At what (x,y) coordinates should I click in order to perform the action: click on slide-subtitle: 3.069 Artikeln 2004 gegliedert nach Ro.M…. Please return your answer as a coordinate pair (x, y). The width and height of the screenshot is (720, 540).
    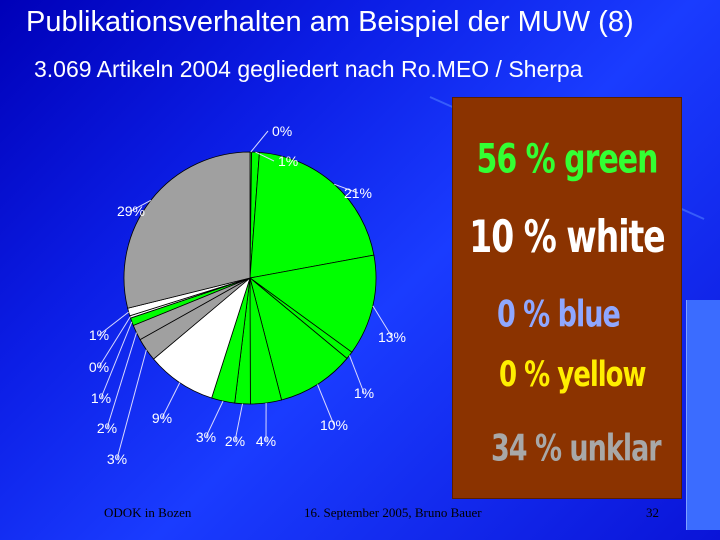
    Looking at the image, I should click on (308, 69).